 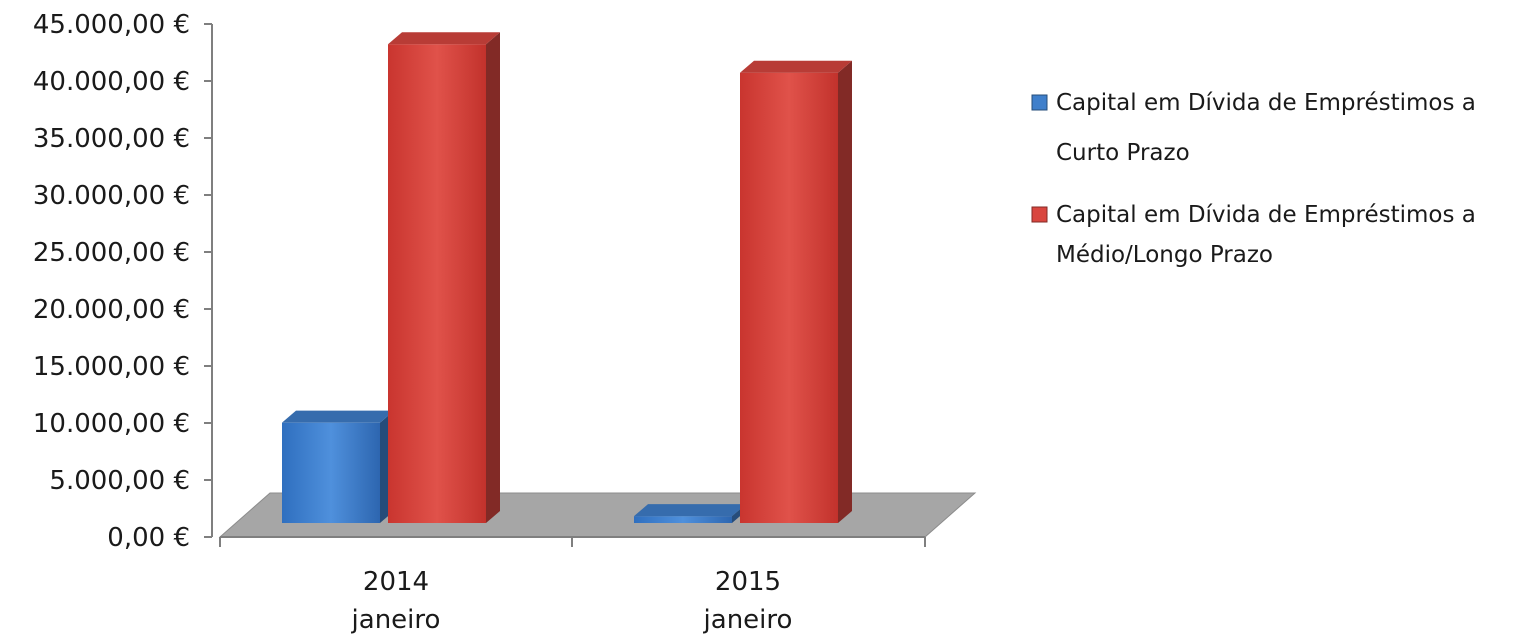 What do you see at coordinates (1266, 103) in the screenshot?
I see `legend-label-0-line0: Capital em Dívida de Empréstimos a` at bounding box center [1266, 103].